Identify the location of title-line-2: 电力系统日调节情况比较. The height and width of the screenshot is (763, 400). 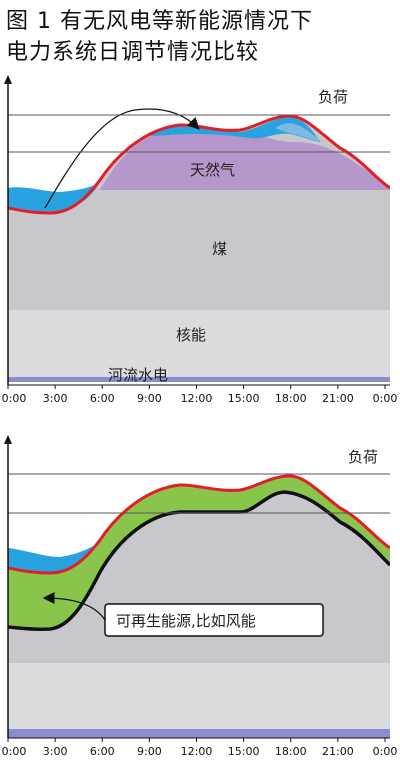
(133, 52).